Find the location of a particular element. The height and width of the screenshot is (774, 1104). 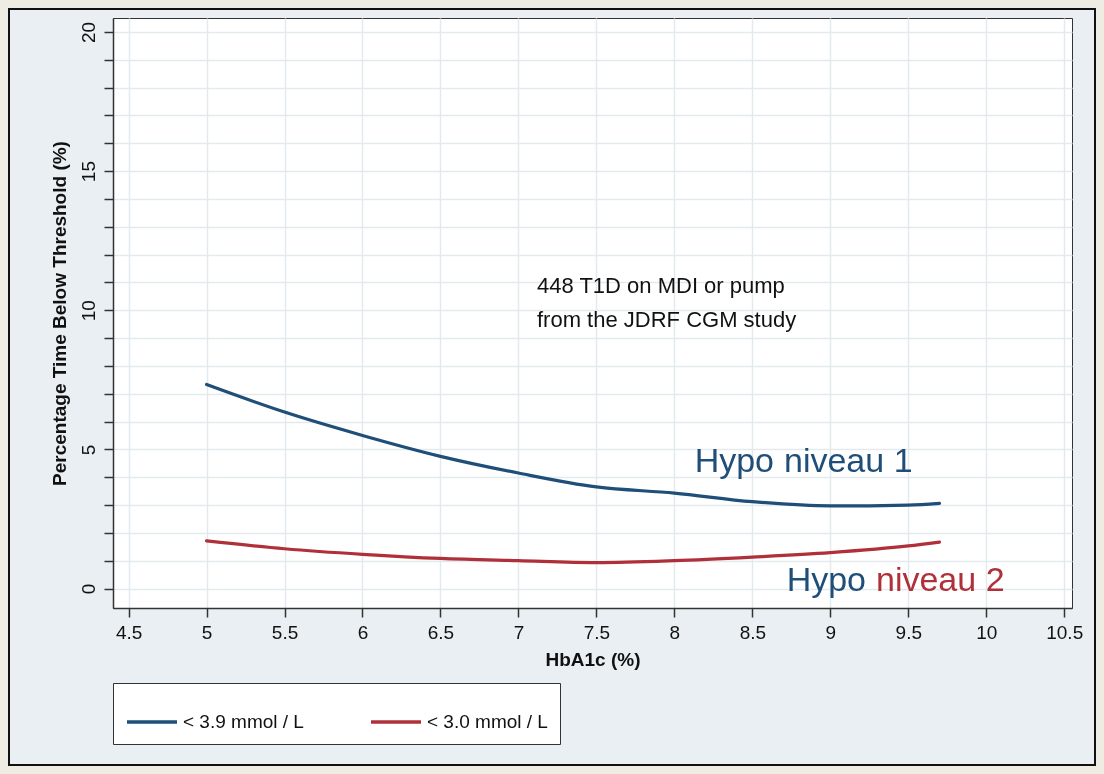

x-tick-label: 5.5 is located at coordinates (285, 632).